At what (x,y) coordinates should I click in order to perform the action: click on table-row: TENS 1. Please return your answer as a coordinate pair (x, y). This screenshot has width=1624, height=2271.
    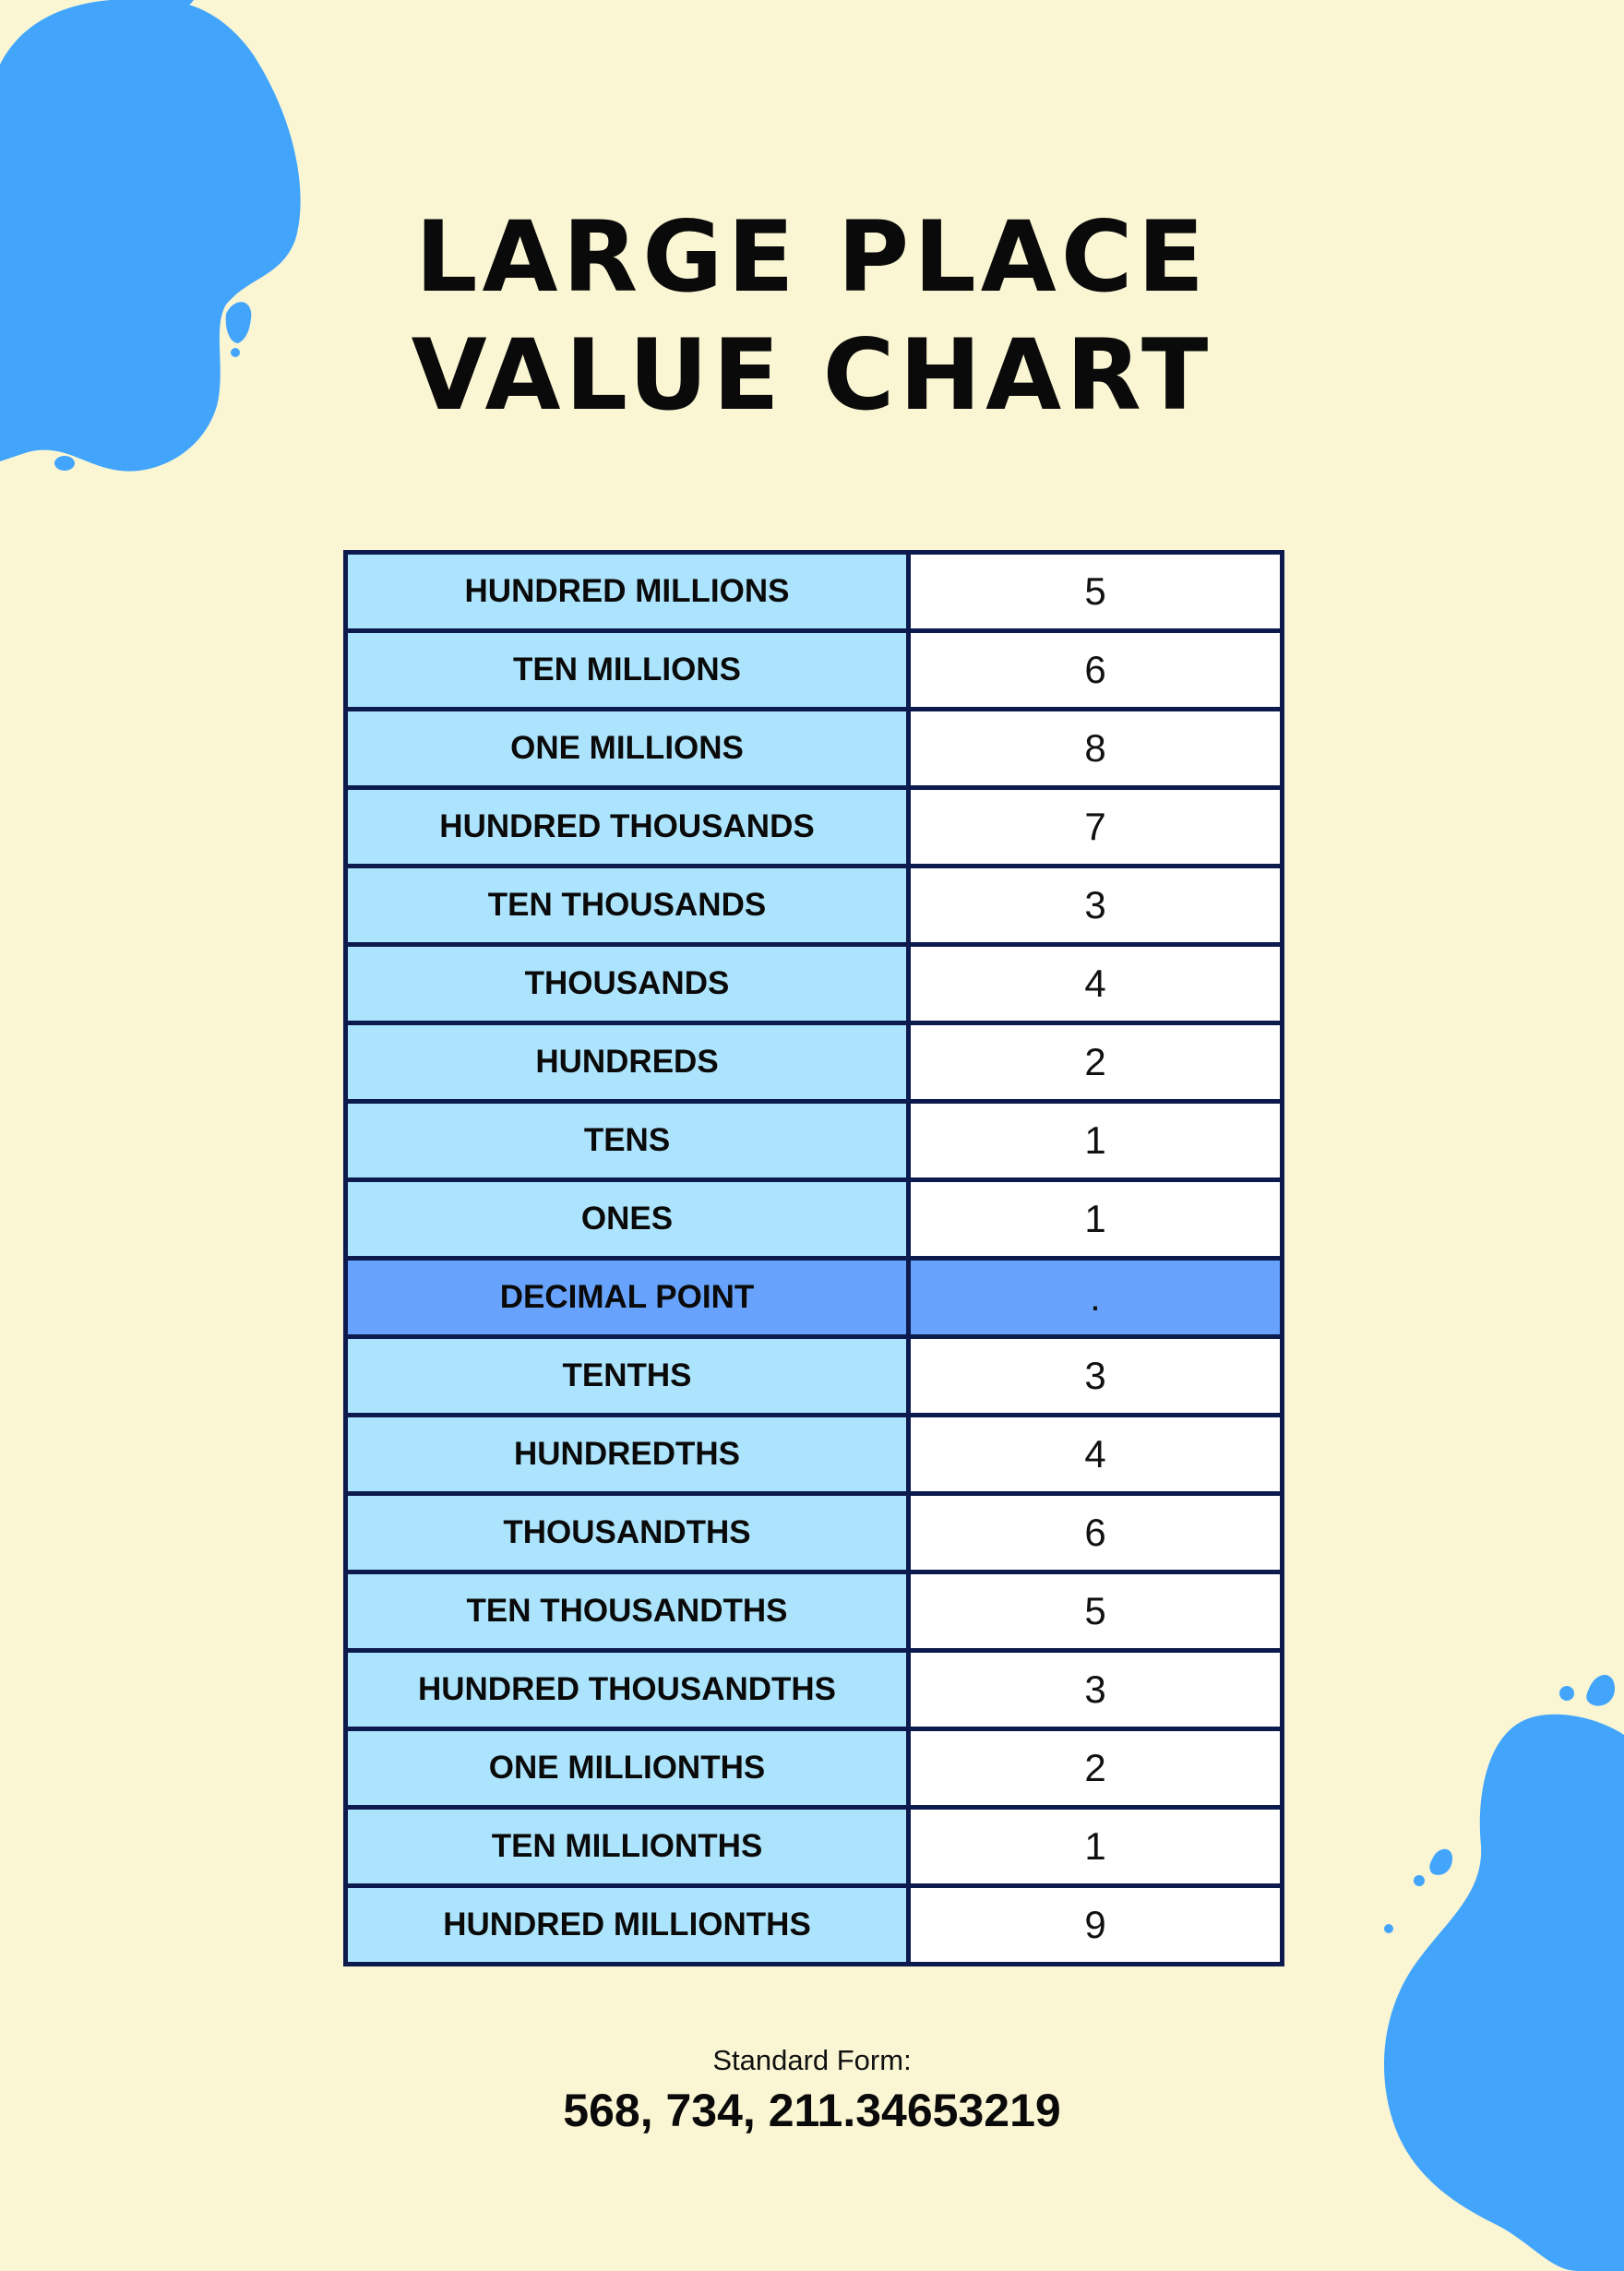
    Looking at the image, I should click on (813, 1140).